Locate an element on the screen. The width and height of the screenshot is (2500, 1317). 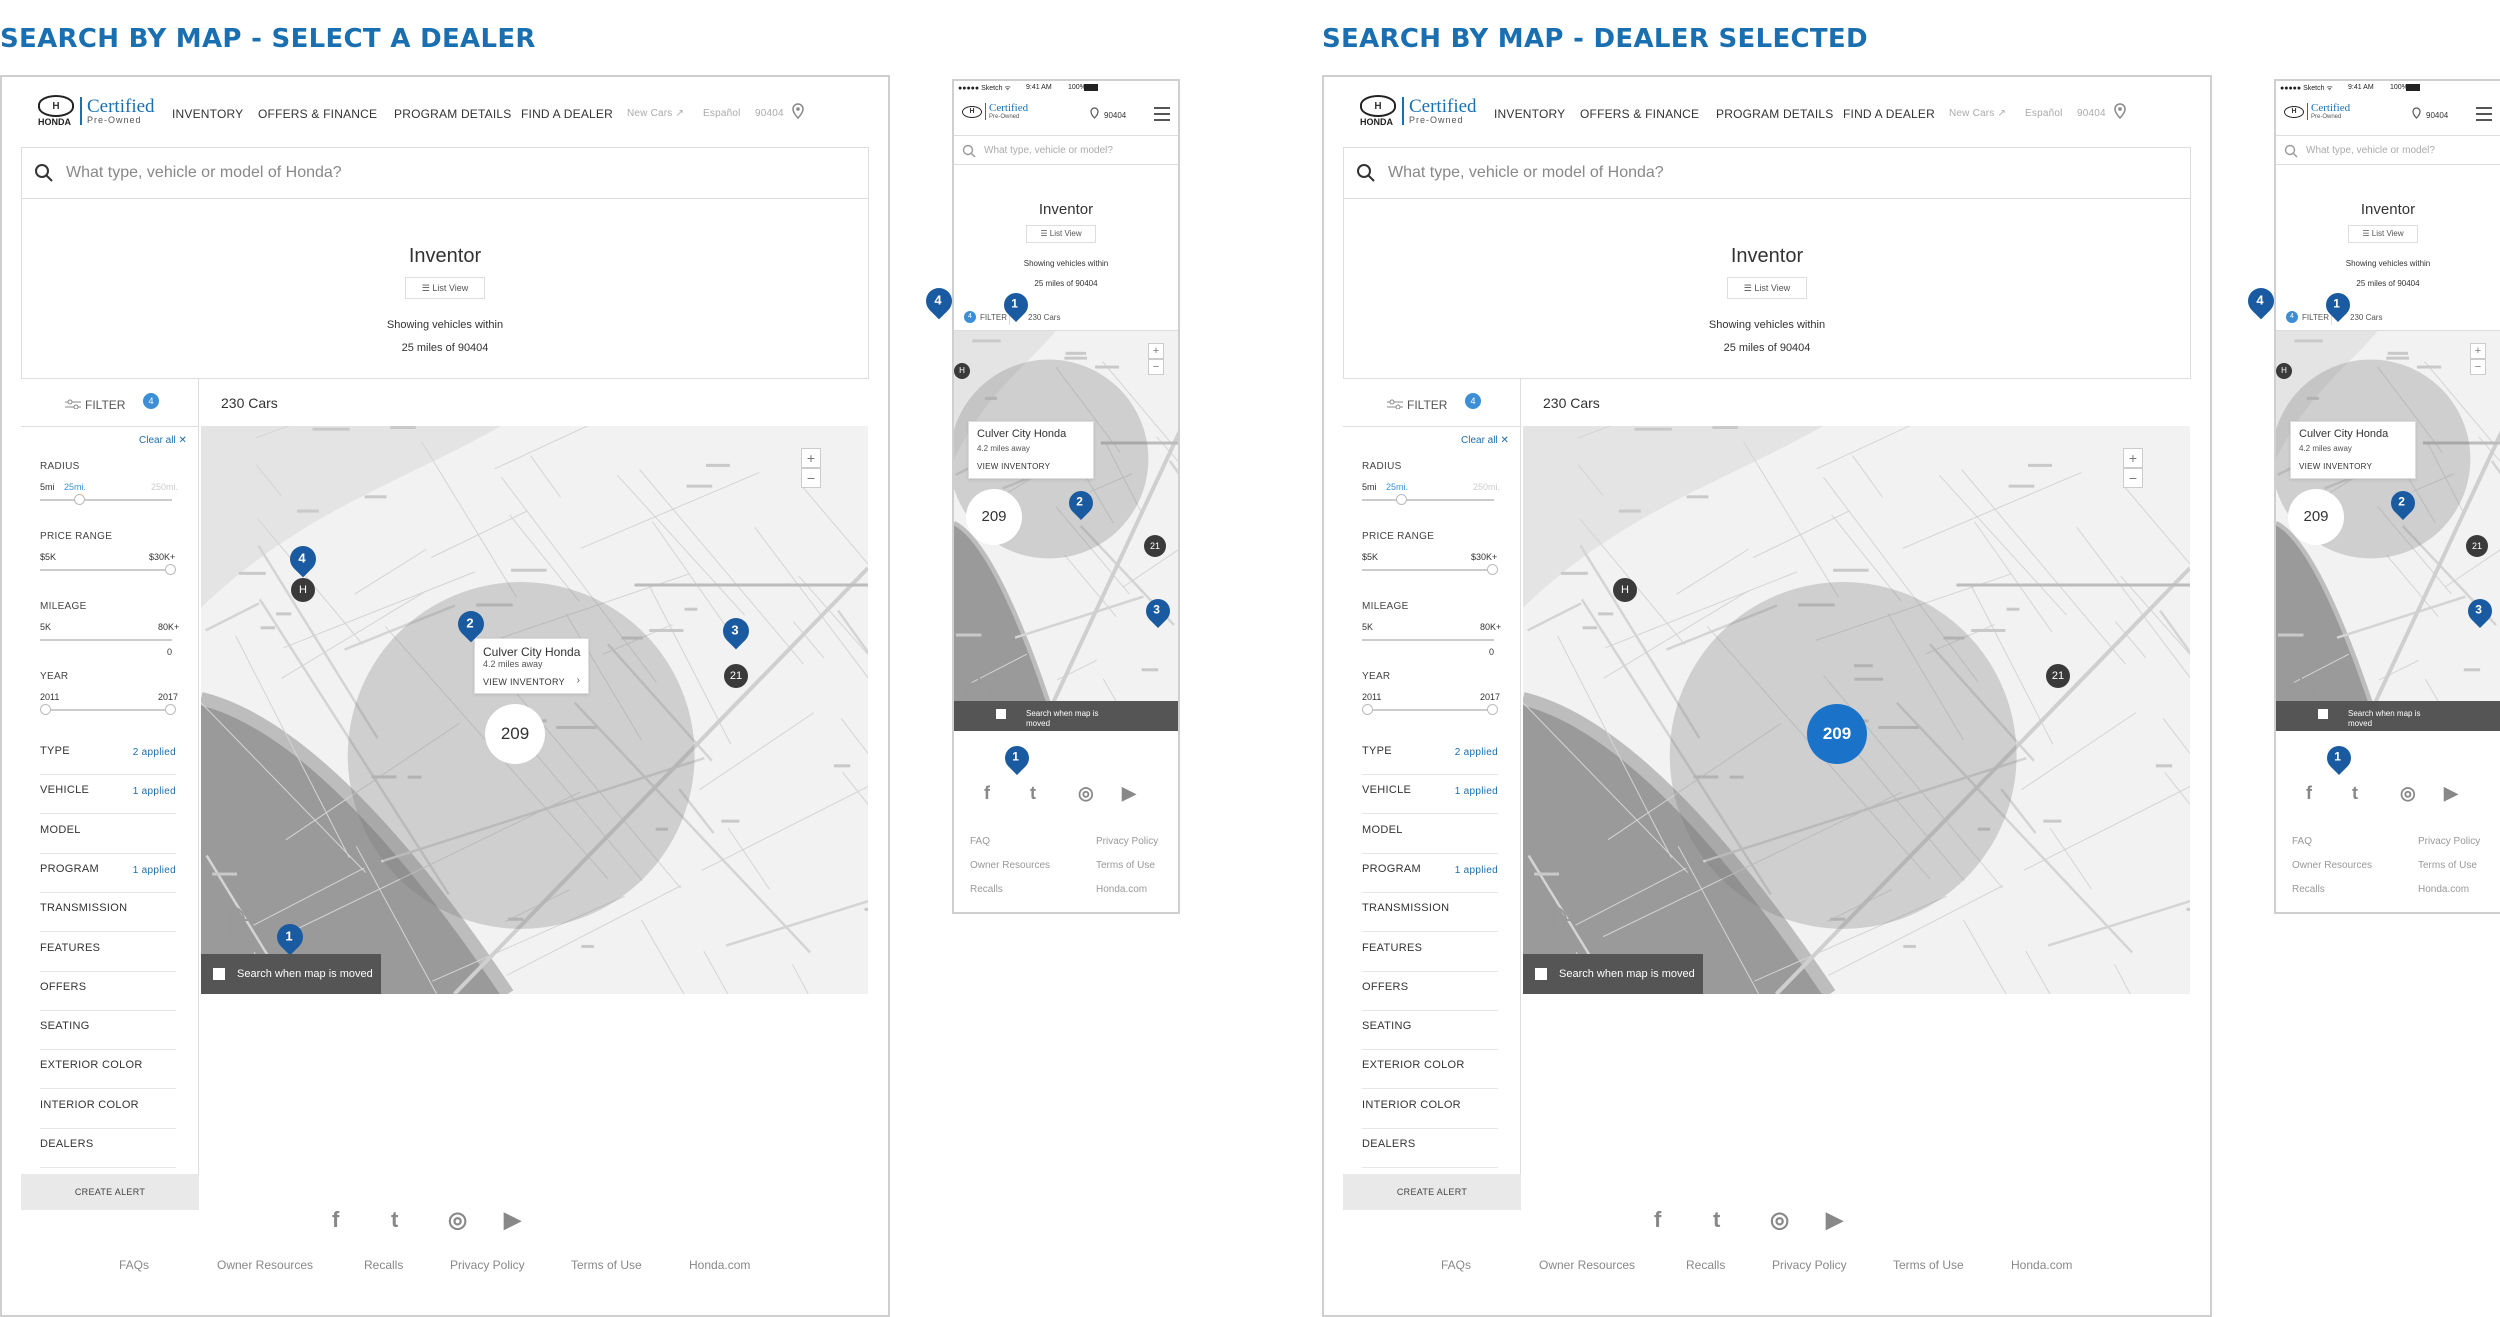
nav-new-cars: New Cars ↗ is located at coordinates (656, 113).